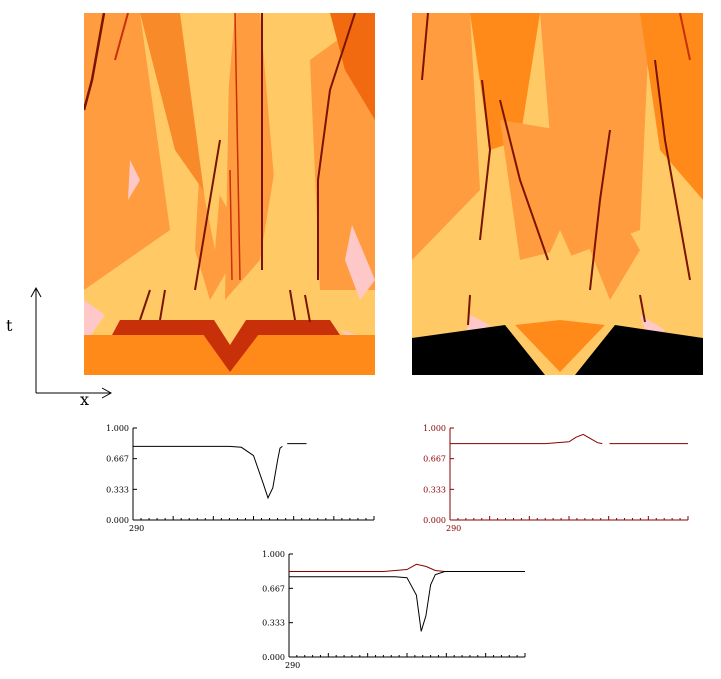 The height and width of the screenshot is (679, 721). I want to click on plot-lower-right: 0.000 0.333 0.667 1.000 290, so click(556, 478).